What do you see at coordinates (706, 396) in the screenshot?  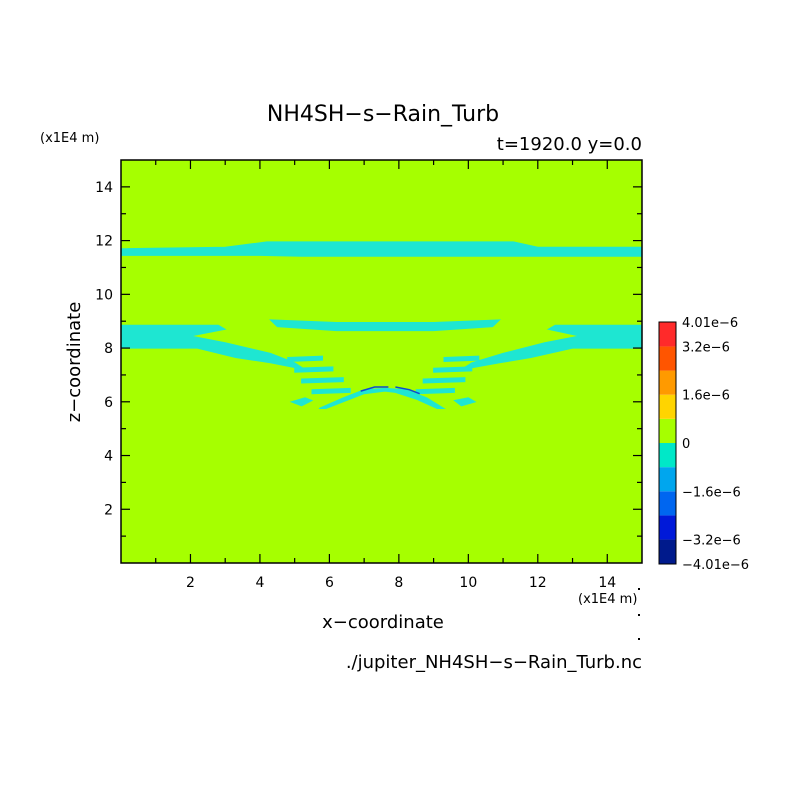 I see `colorbar-tick-label: 1.6e−6` at bounding box center [706, 396].